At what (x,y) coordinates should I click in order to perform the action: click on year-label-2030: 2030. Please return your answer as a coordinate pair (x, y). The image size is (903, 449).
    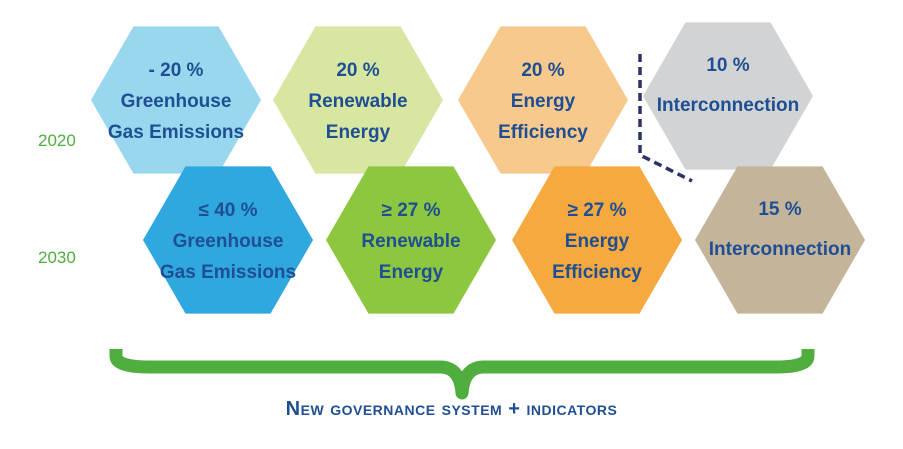
    Looking at the image, I should click on (57, 257).